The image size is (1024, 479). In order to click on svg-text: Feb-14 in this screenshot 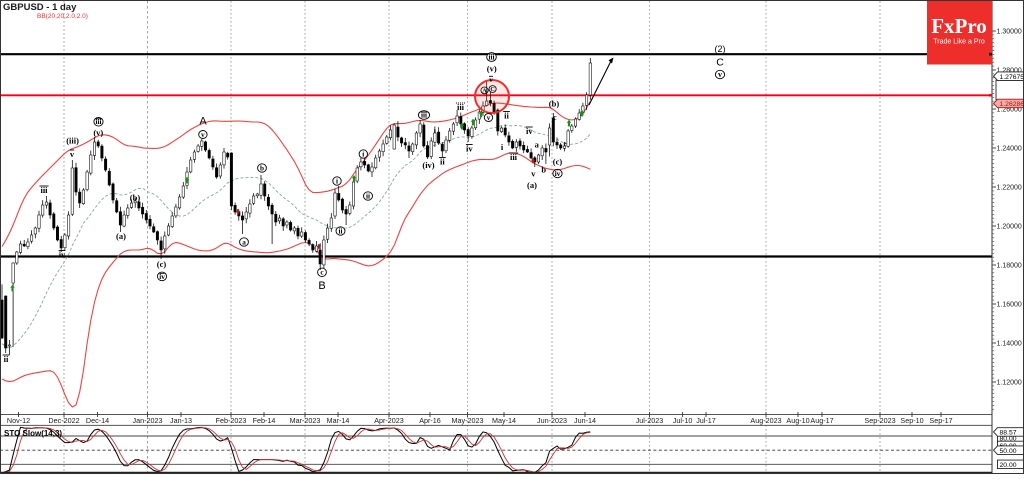, I will do `click(264, 420)`.